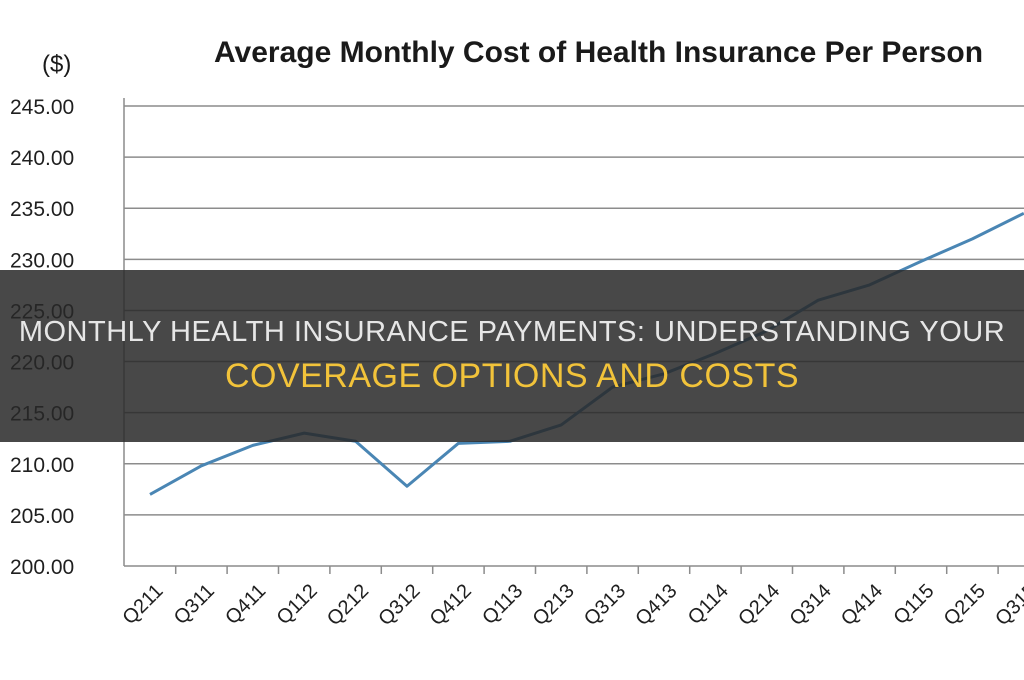 This screenshot has width=1024, height=680. What do you see at coordinates (399, 605) in the screenshot?
I see `x-tick-label: Q312` at bounding box center [399, 605].